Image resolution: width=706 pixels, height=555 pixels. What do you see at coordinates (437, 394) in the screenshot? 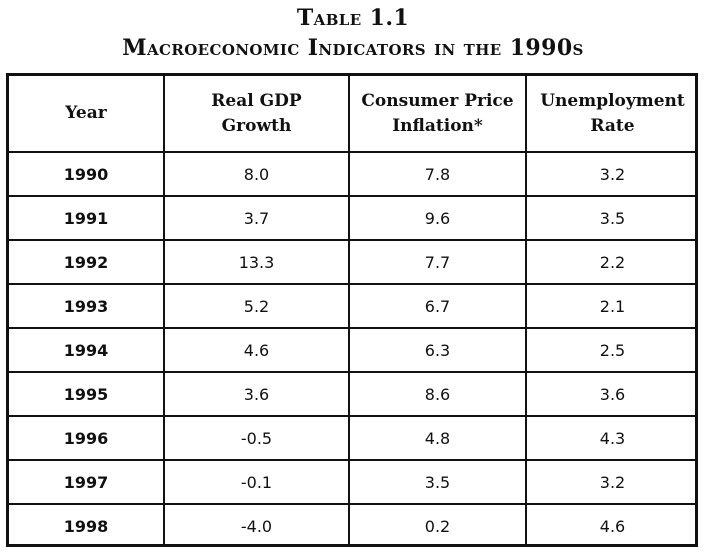
I see `cpi-inflation-cell: 8.6` at bounding box center [437, 394].